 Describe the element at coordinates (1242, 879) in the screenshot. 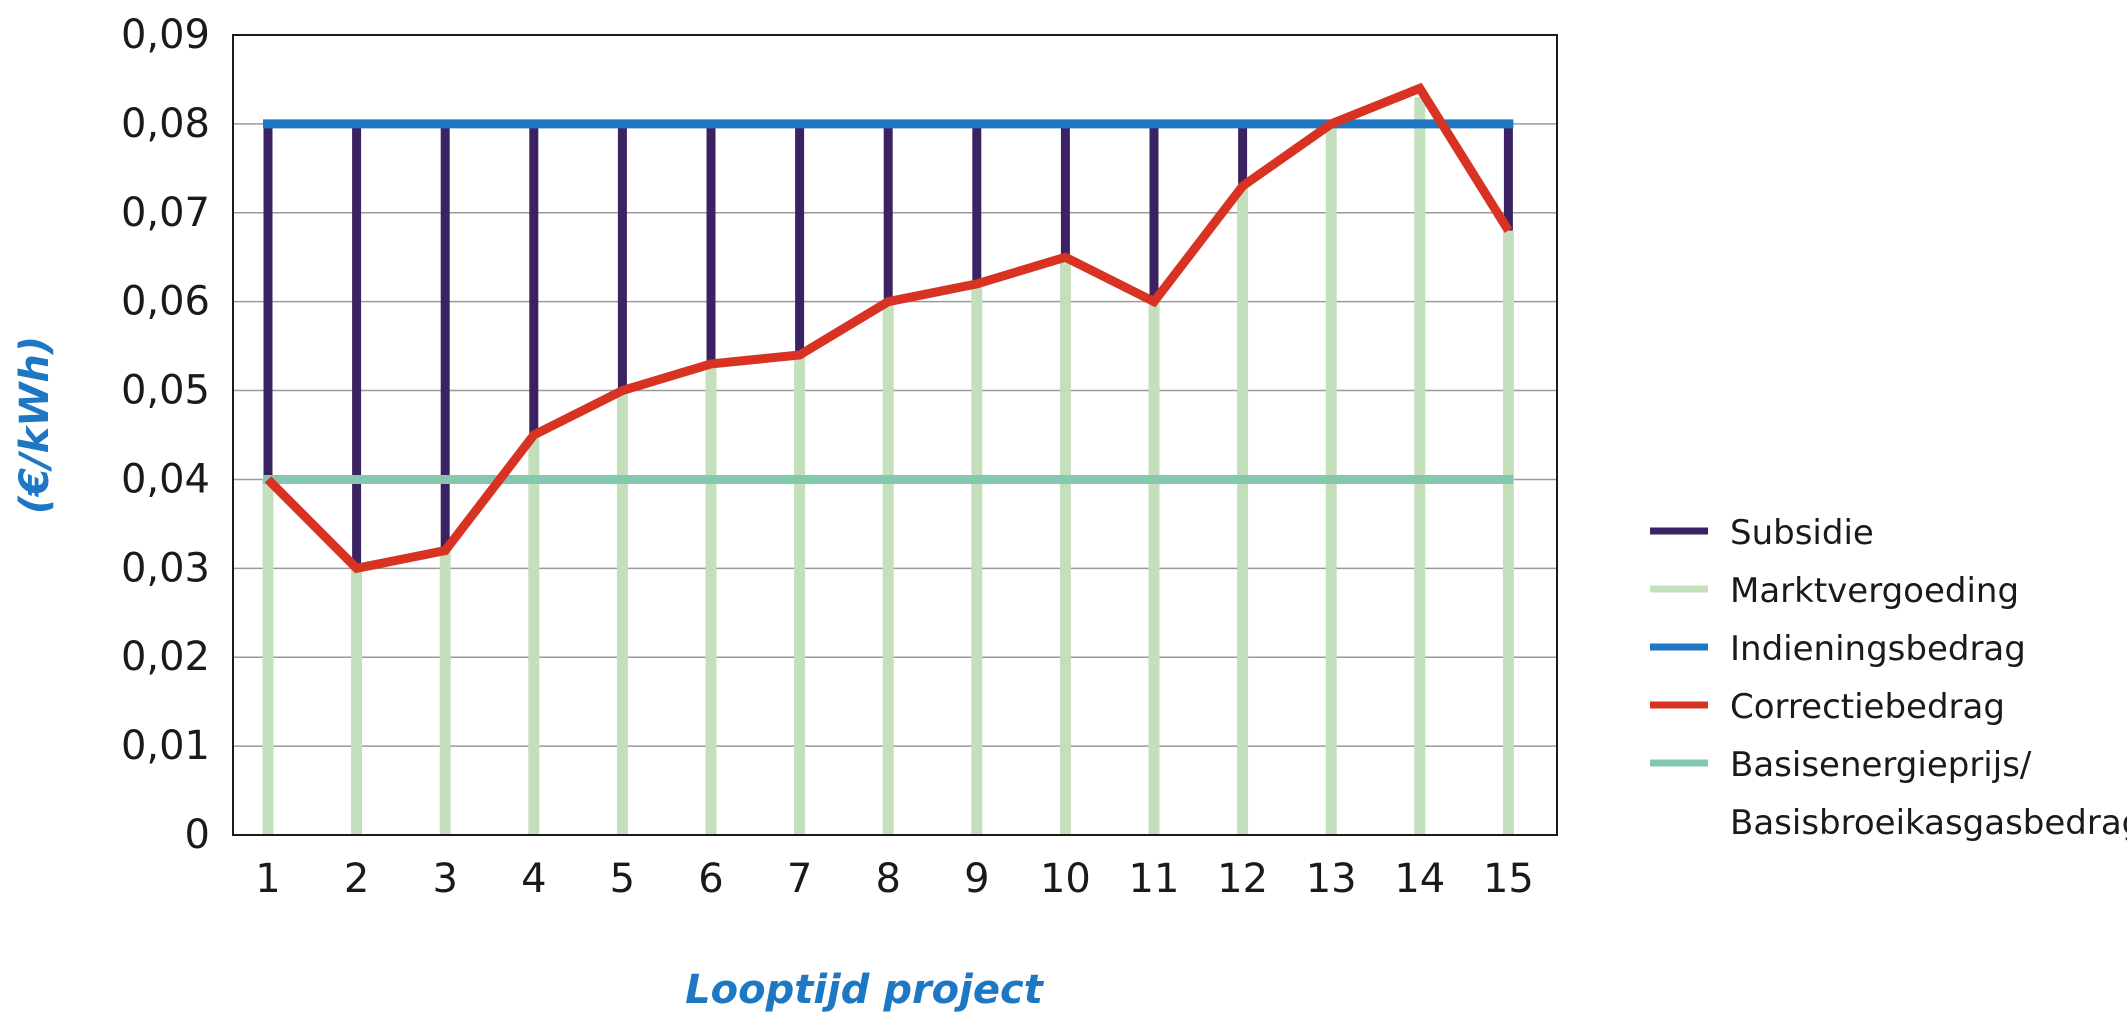

I see `x-tick-label: 12` at that location.